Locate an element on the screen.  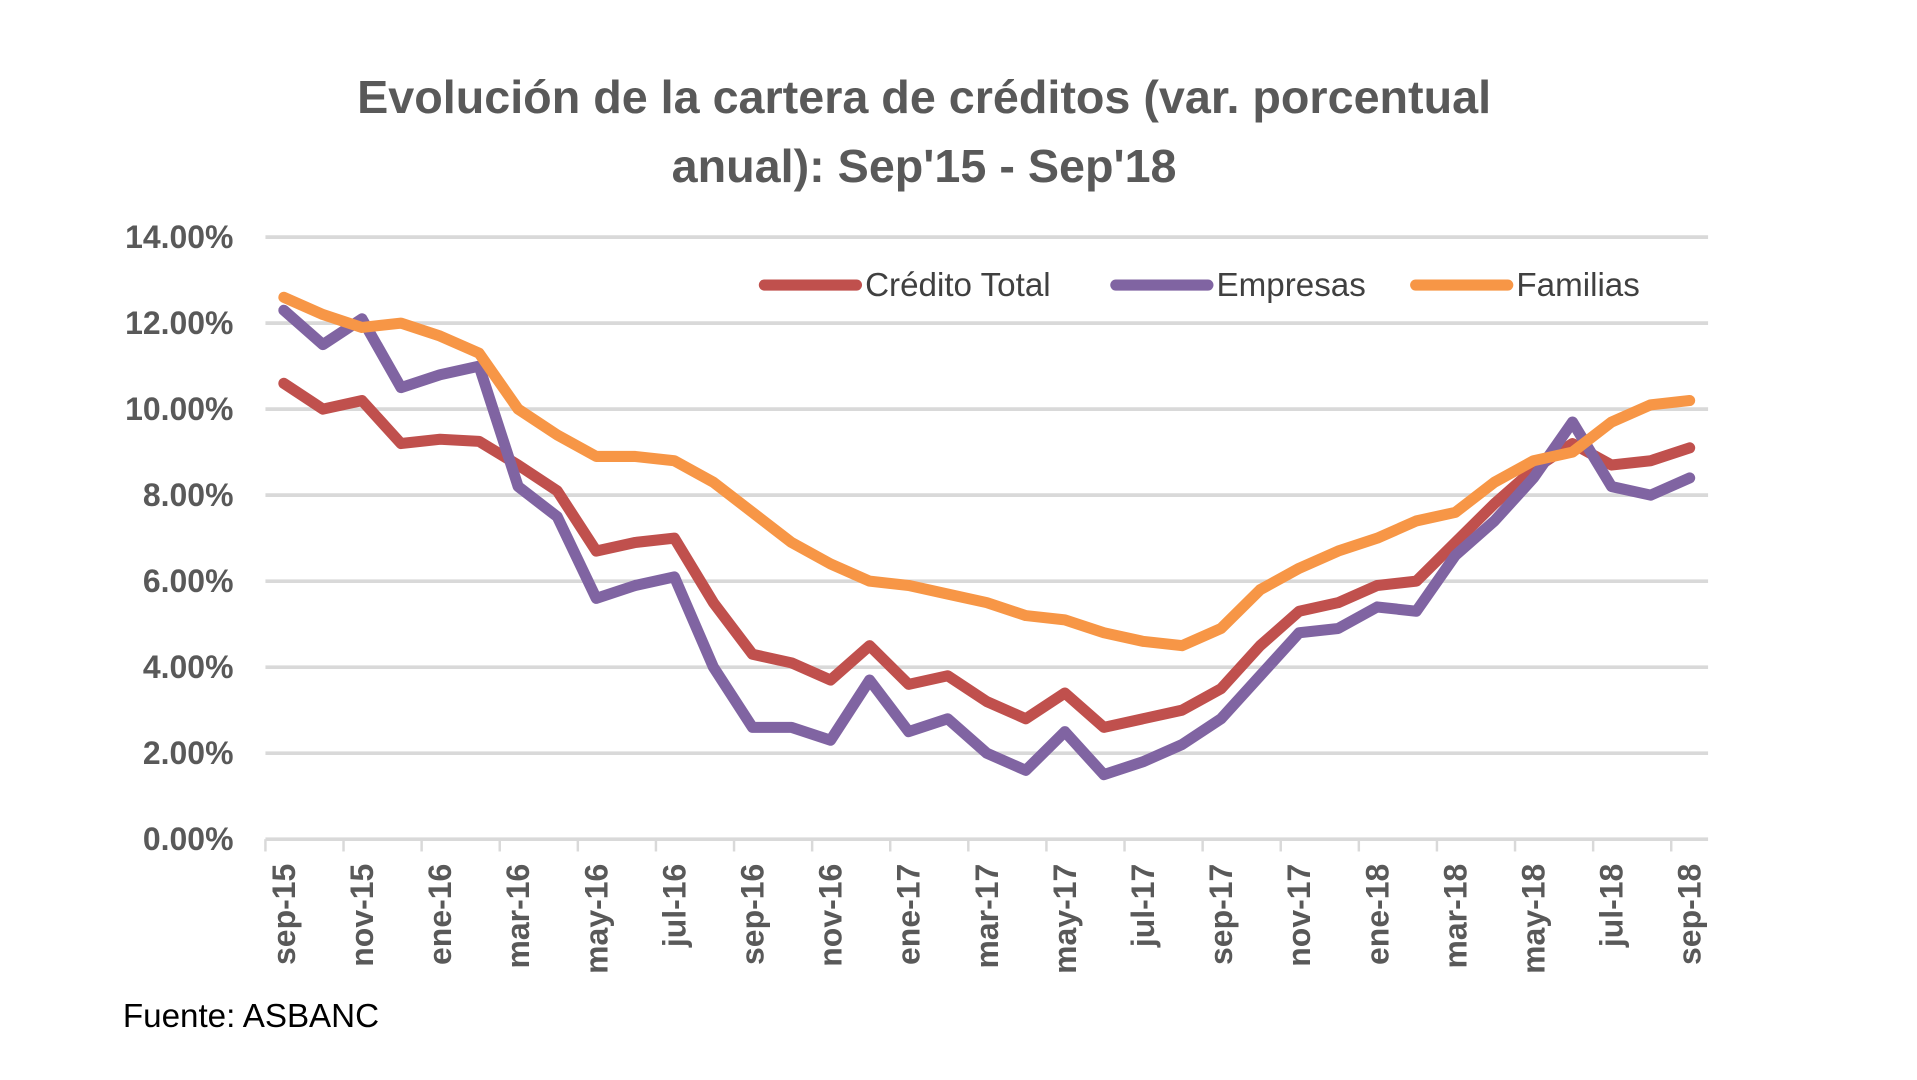
y-tick-label: 14.00% is located at coordinates (179, 237).